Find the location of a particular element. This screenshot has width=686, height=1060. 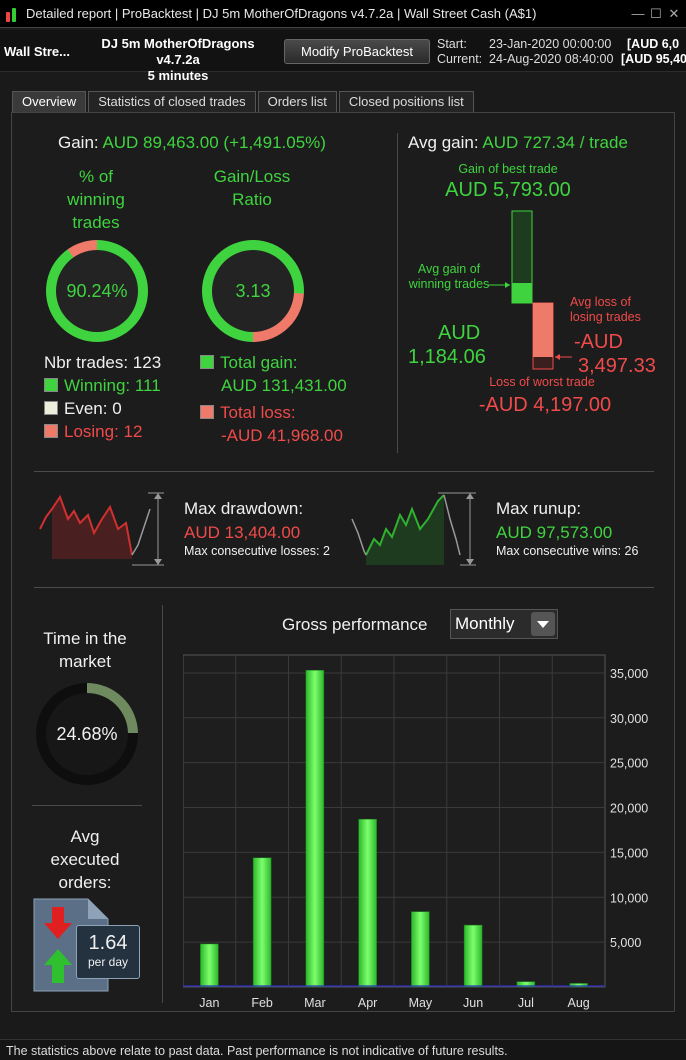

nbr-trades: Nbr trades: 123 is located at coordinates (103, 362).